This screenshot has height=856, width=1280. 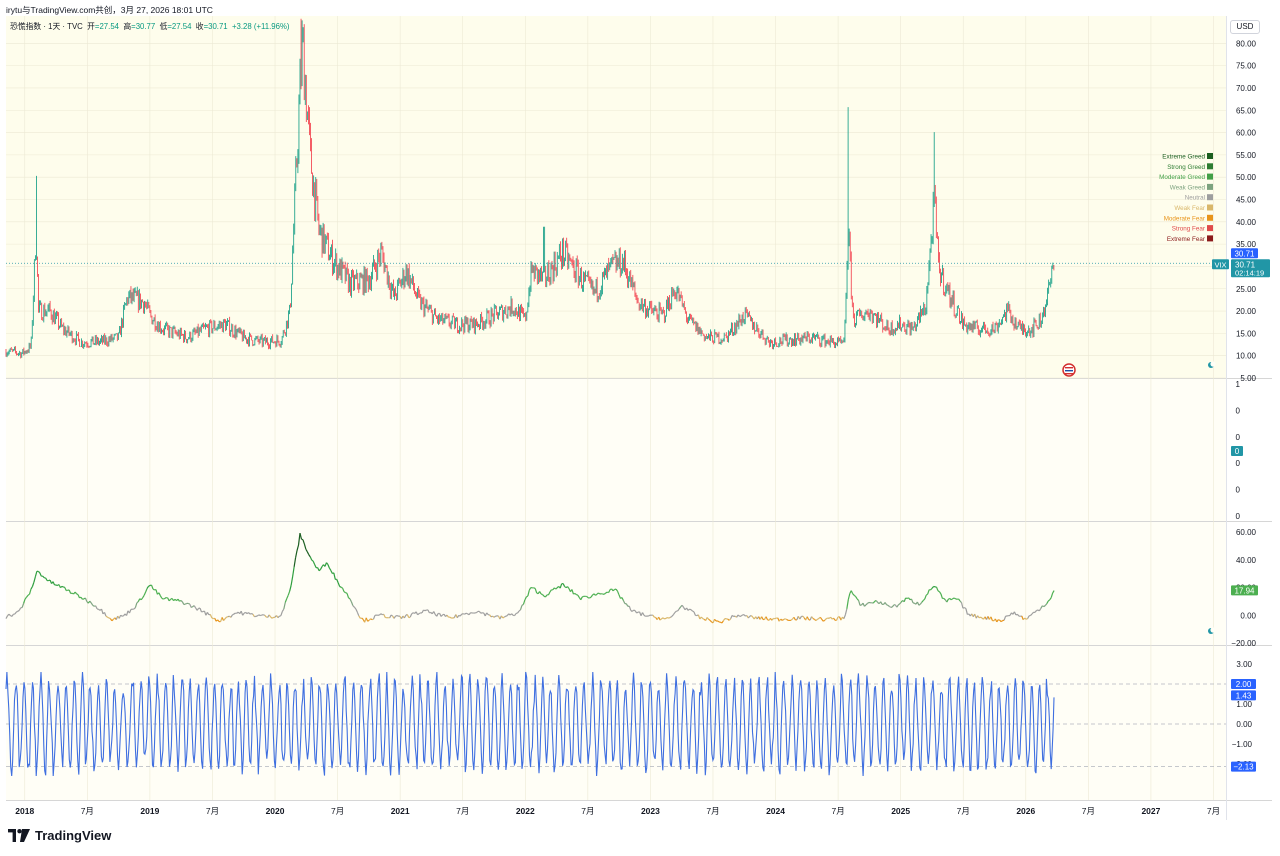 What do you see at coordinates (1242, 744) in the screenshot?
I see `oscillator-y-label: −1.00` at bounding box center [1242, 744].